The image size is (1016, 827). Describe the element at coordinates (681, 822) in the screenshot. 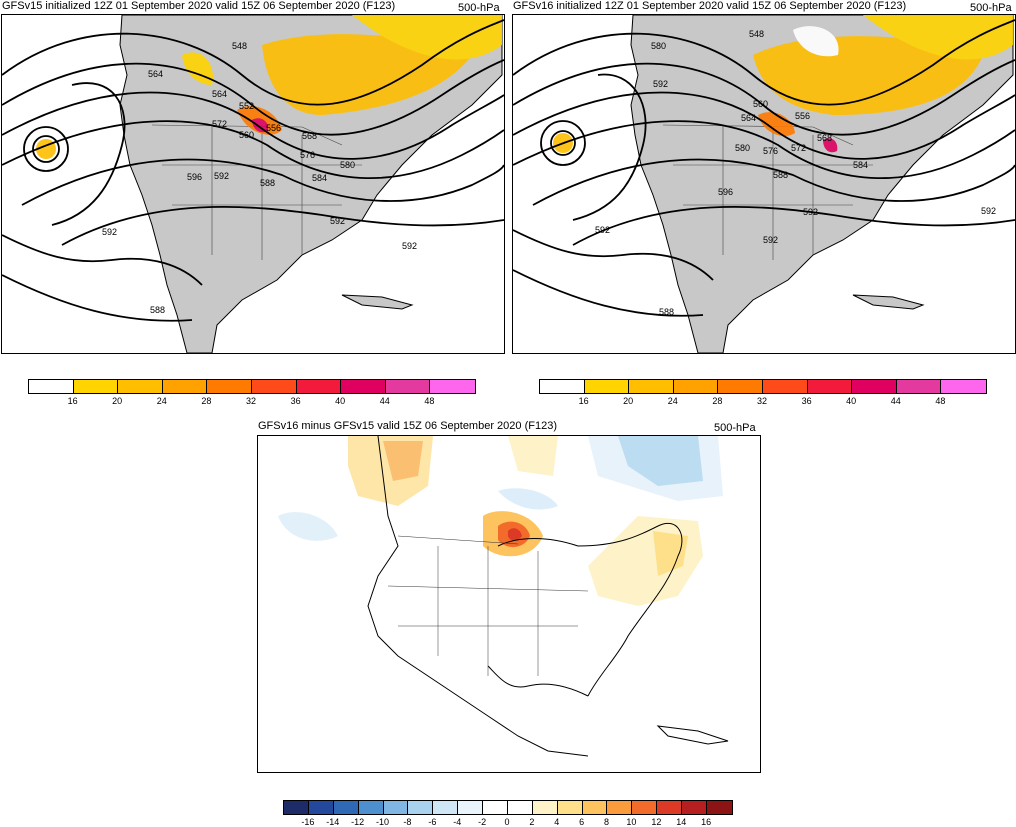

I see `colorbar-tick-label: 14` at that location.